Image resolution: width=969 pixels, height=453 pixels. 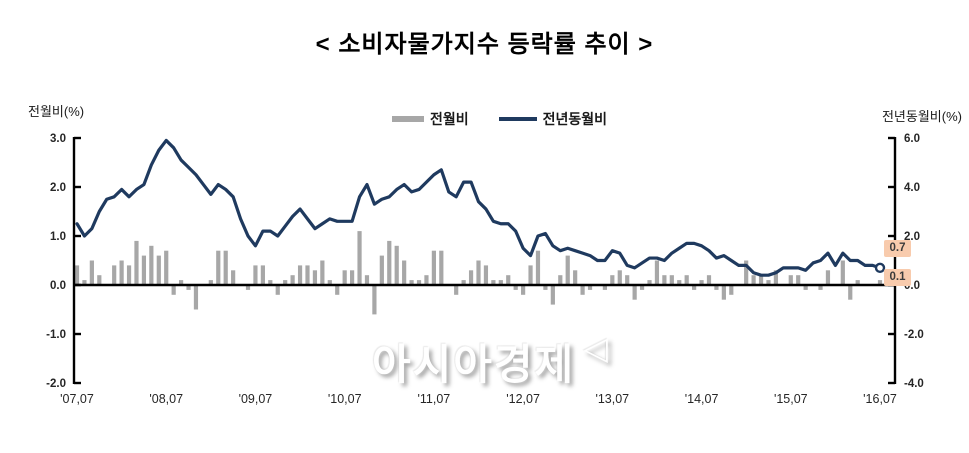 What do you see at coordinates (345, 399) in the screenshot?
I see `svg-text: '10,07` at bounding box center [345, 399].